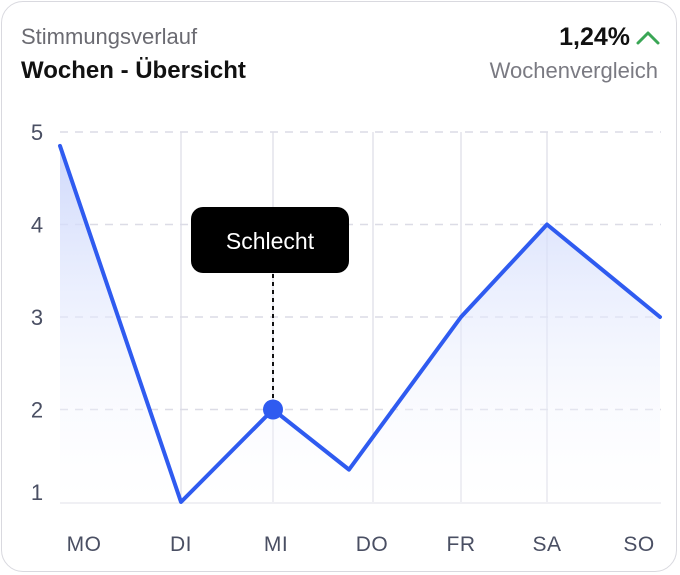 This screenshot has width=680, height=575. I want to click on x-tick-label: MO, so click(84, 544).